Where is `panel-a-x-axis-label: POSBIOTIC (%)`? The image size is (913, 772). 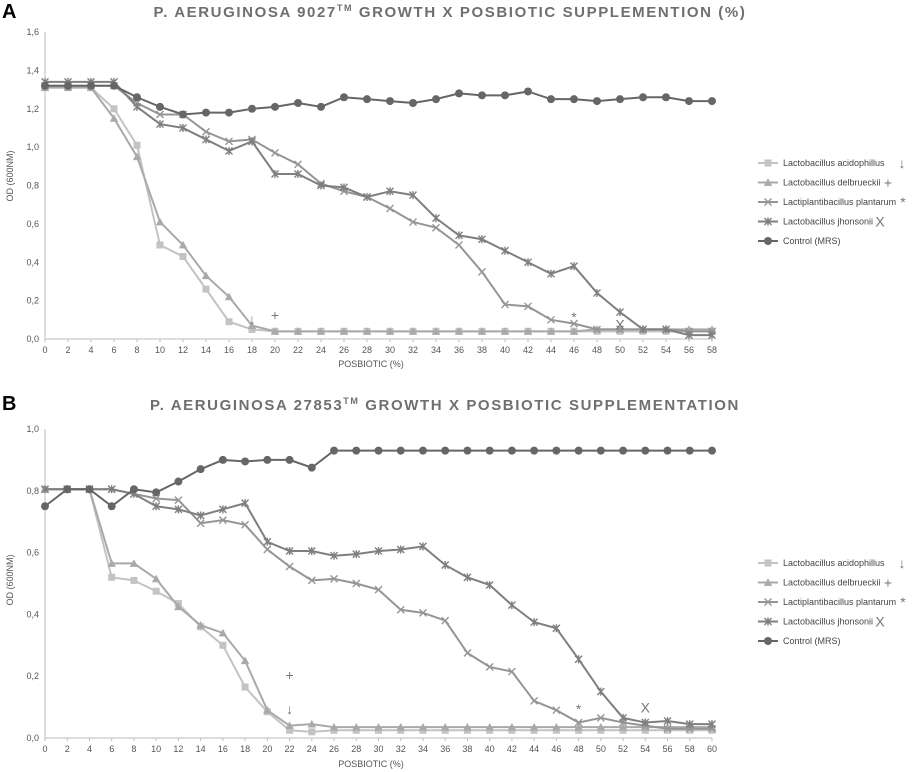 panel-a-x-axis-label: POSBIOTIC (%) is located at coordinates (371, 364).